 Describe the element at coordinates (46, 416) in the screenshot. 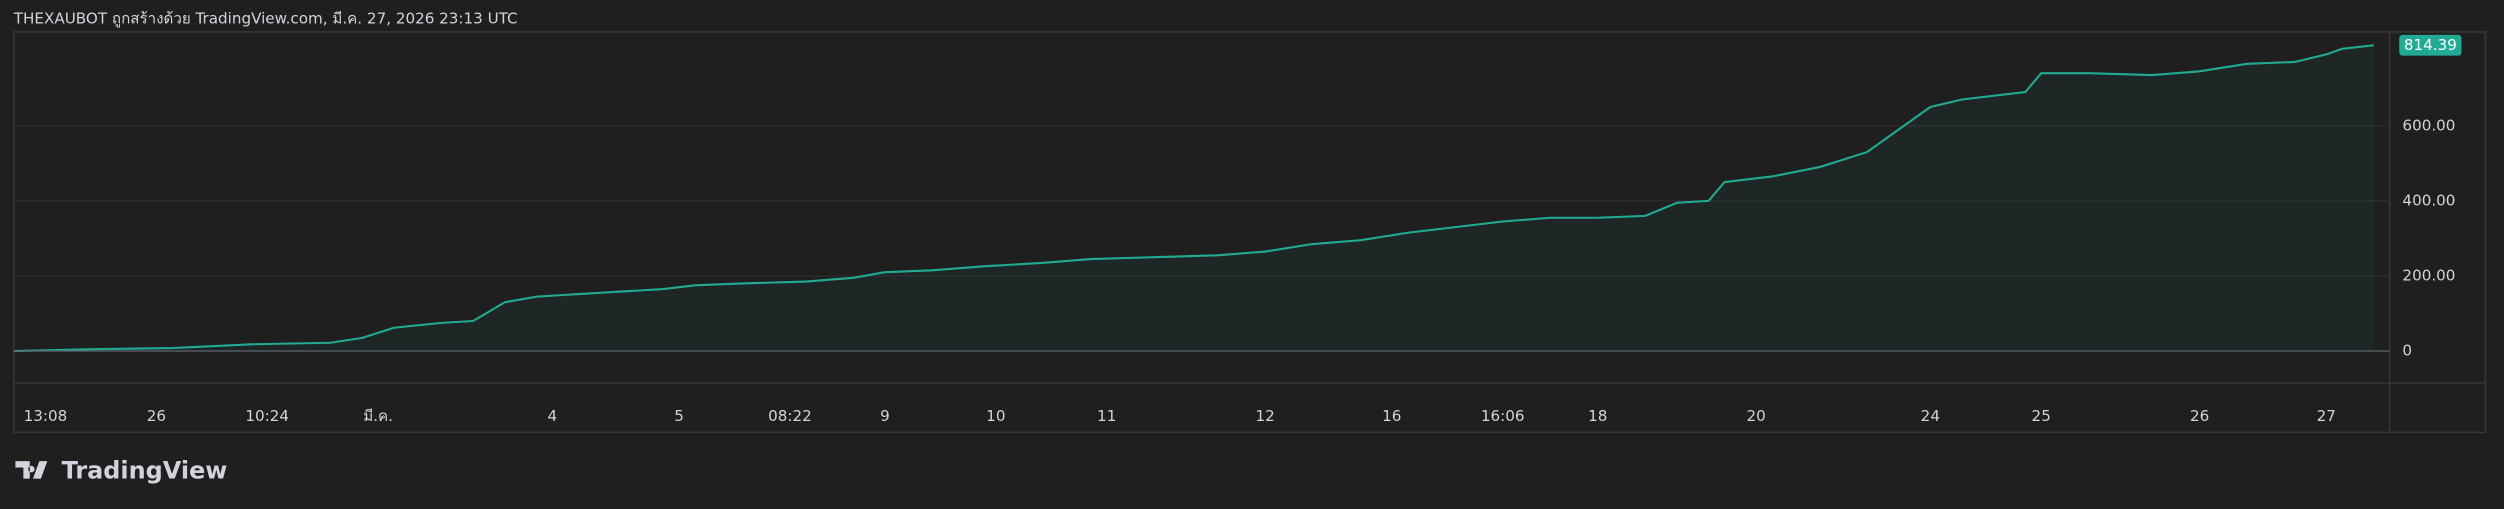

I see `x-tick-label: 13:08` at that location.